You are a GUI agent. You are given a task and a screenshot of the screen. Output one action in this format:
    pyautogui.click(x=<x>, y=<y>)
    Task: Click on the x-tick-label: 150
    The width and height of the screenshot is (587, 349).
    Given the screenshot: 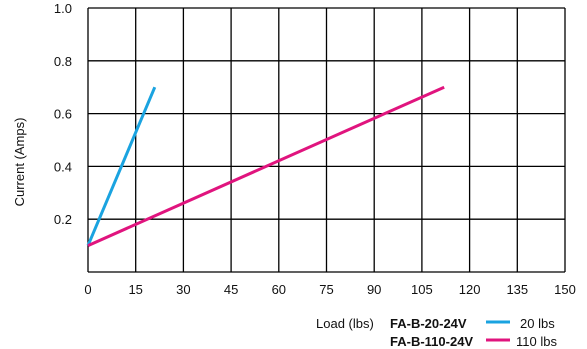 What is the action you would take?
    pyautogui.click(x=565, y=289)
    